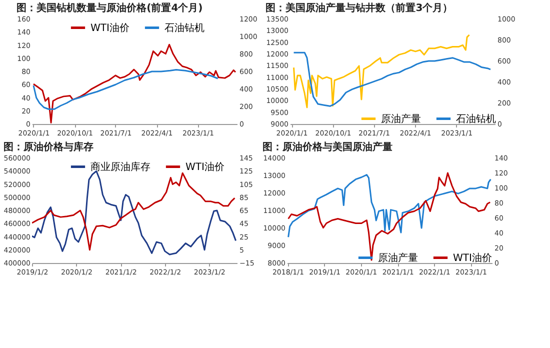 The image size is (550, 348). Describe the element at coordinates (359, 8) in the screenshot. I see `chart-title: 图：美国原油产量与钻井数（前置3个月）` at that location.